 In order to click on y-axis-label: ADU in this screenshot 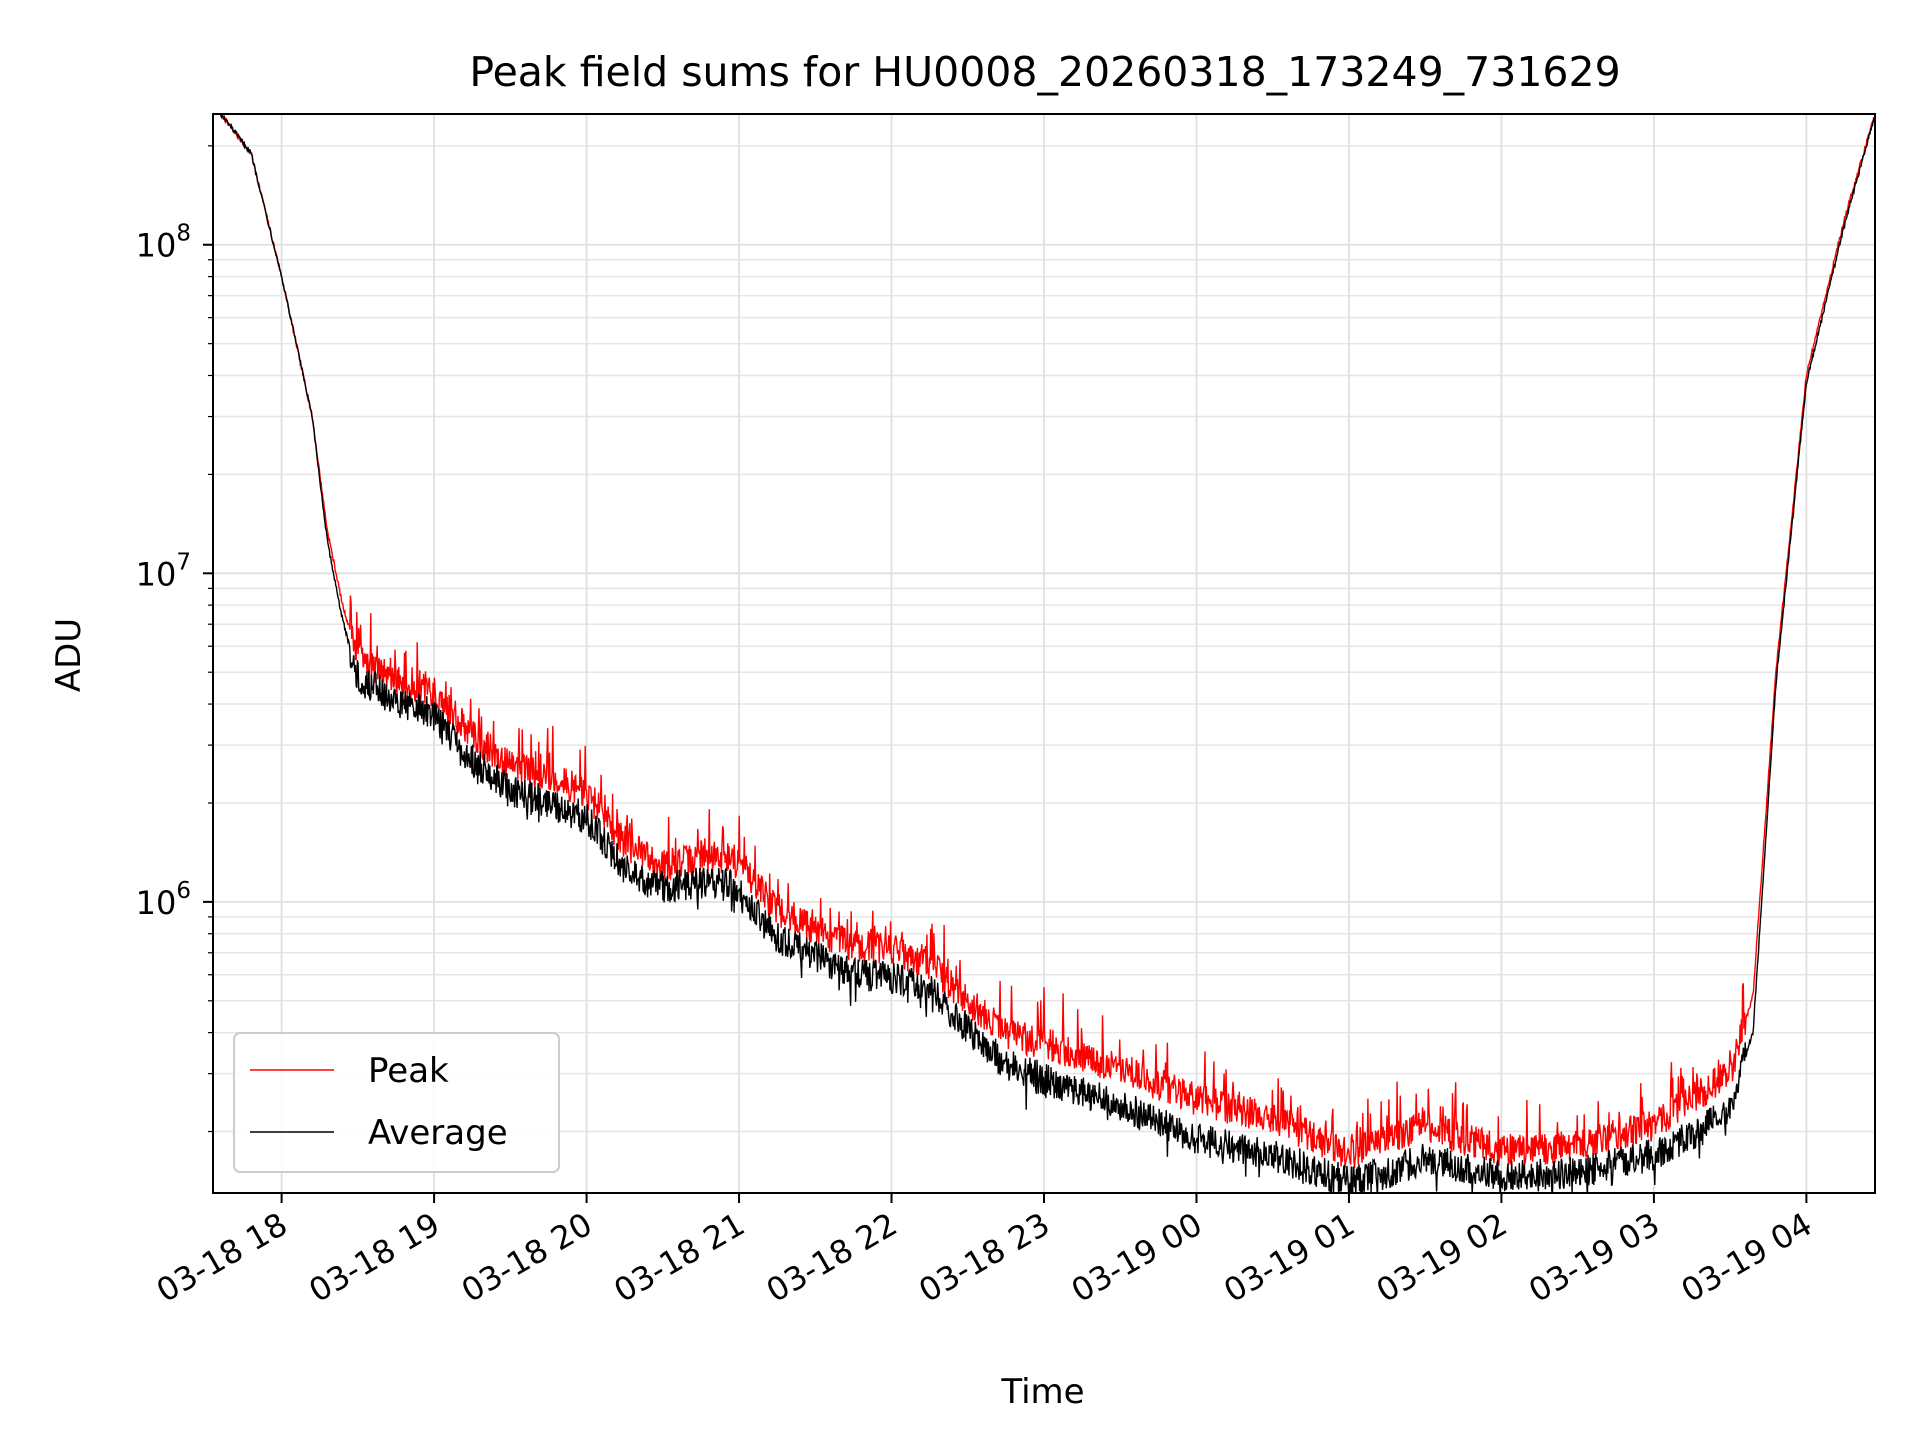, I will do `click(69, 655)`.